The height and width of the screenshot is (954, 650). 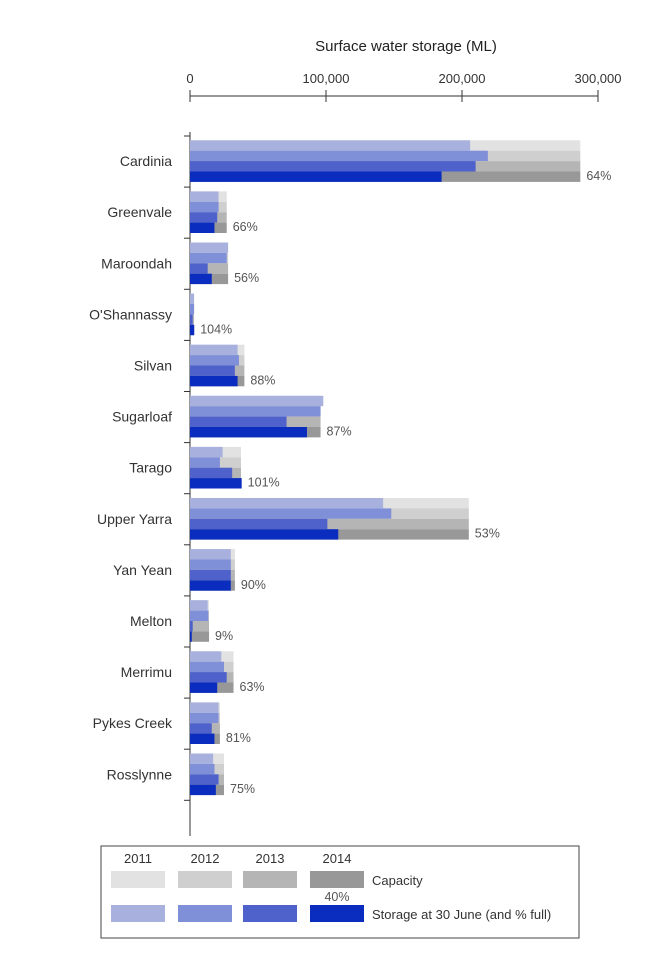 What do you see at coordinates (187, 484) in the screenshot?
I see `y-axis` at bounding box center [187, 484].